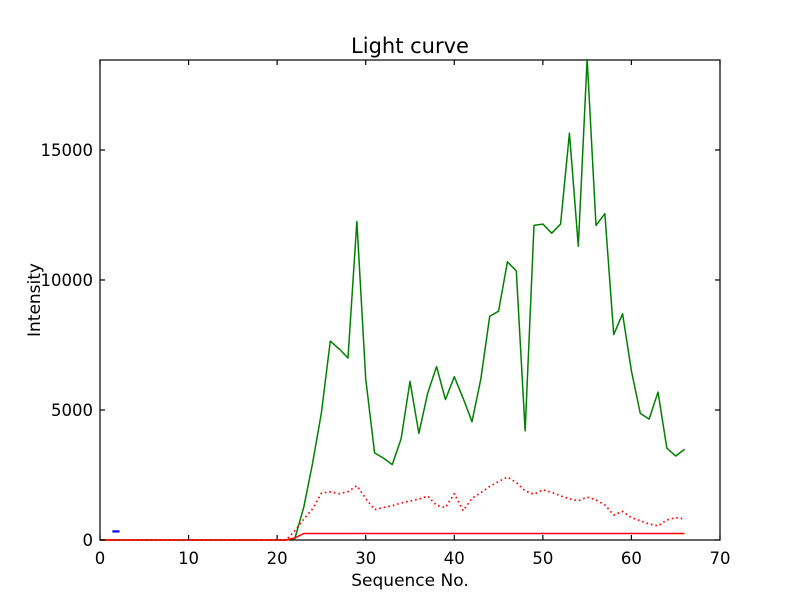 This screenshot has height=600, width=800. I want to click on y-tick-label: 15000, so click(67, 150).